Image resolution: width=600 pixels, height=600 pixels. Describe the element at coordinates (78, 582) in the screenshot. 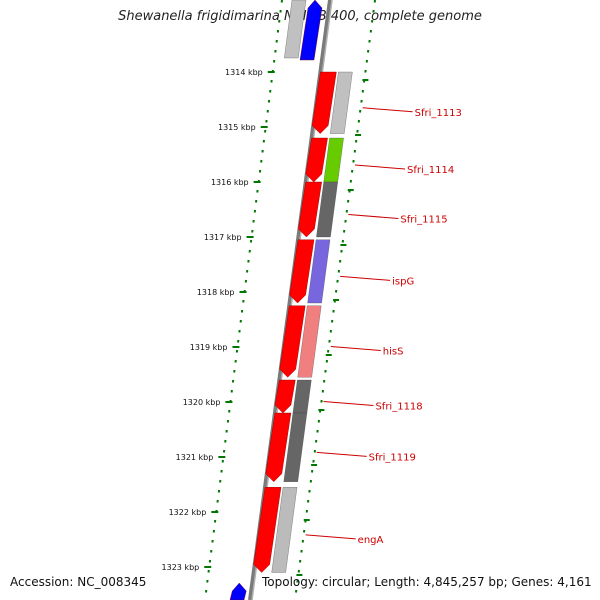

I see `accession-text: Accession: NC_008345` at that location.